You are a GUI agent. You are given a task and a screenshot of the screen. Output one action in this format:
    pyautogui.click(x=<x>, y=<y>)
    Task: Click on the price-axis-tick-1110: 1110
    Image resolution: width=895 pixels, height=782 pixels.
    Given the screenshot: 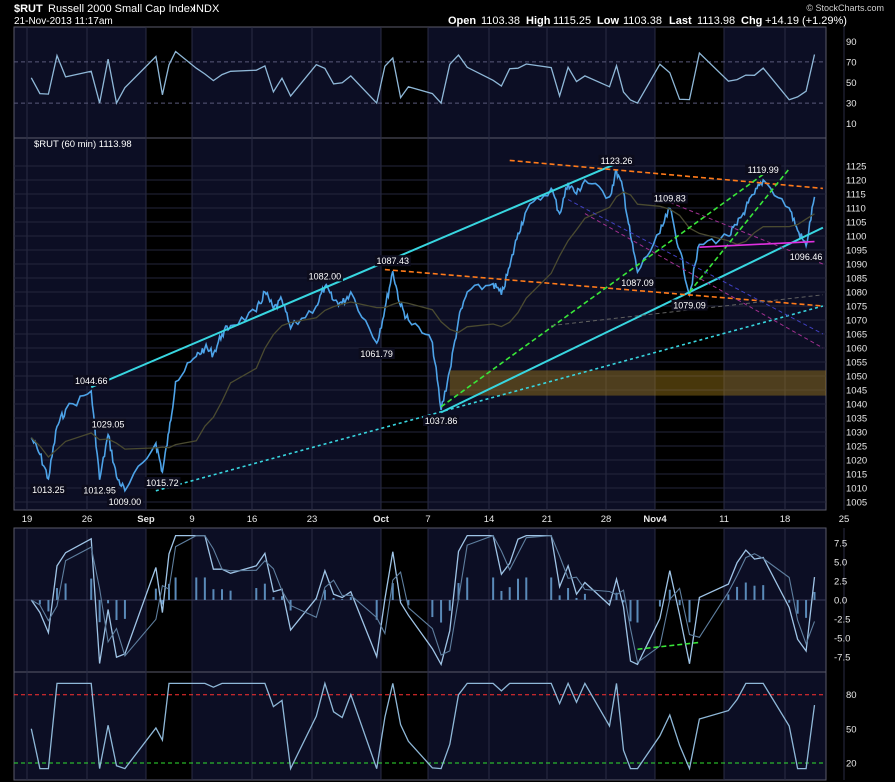 What is the action you would take?
    pyautogui.click(x=856, y=209)
    